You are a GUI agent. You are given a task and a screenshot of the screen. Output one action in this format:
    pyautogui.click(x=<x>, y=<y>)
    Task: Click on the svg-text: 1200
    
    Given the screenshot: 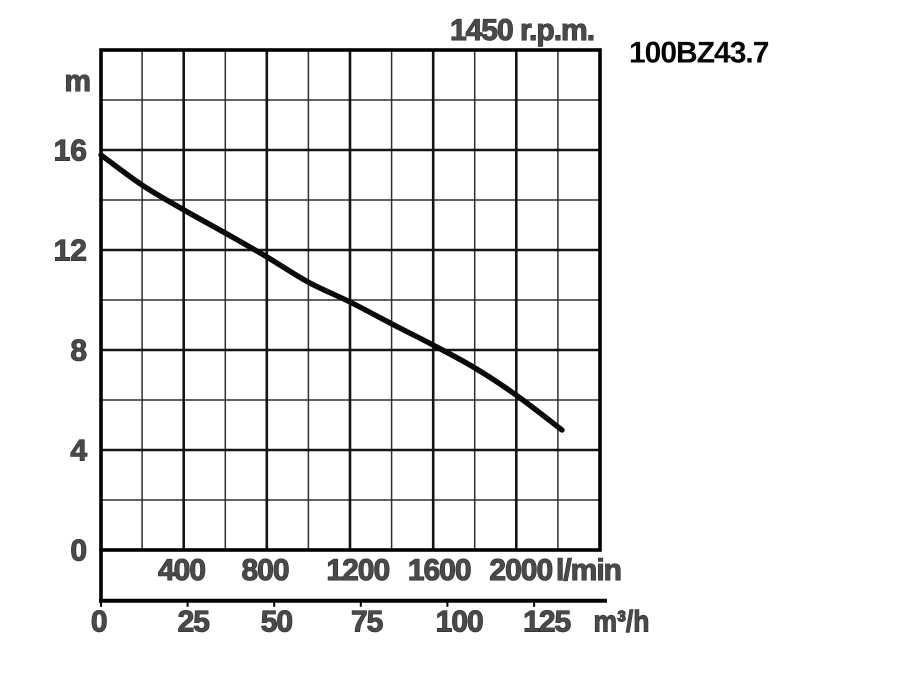 What is the action you would take?
    pyautogui.click(x=357, y=570)
    